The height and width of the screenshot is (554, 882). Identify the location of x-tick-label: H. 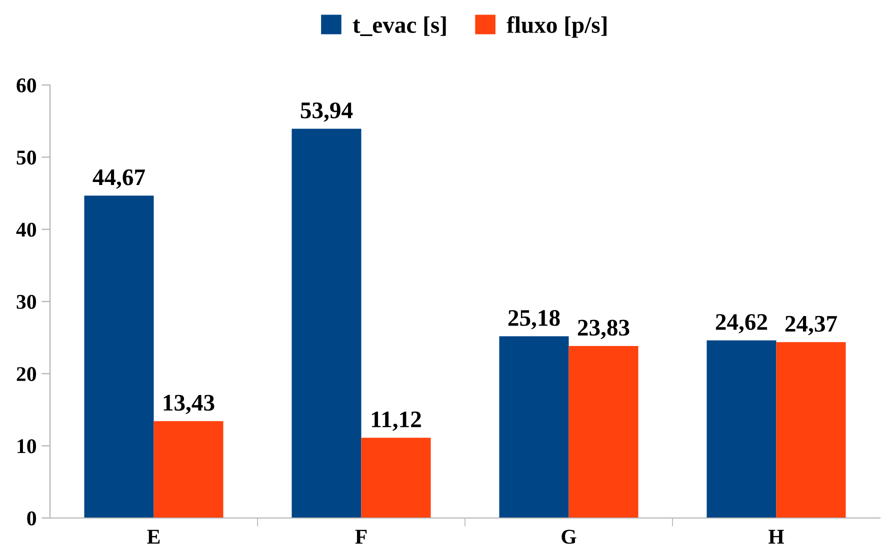
(776, 537).